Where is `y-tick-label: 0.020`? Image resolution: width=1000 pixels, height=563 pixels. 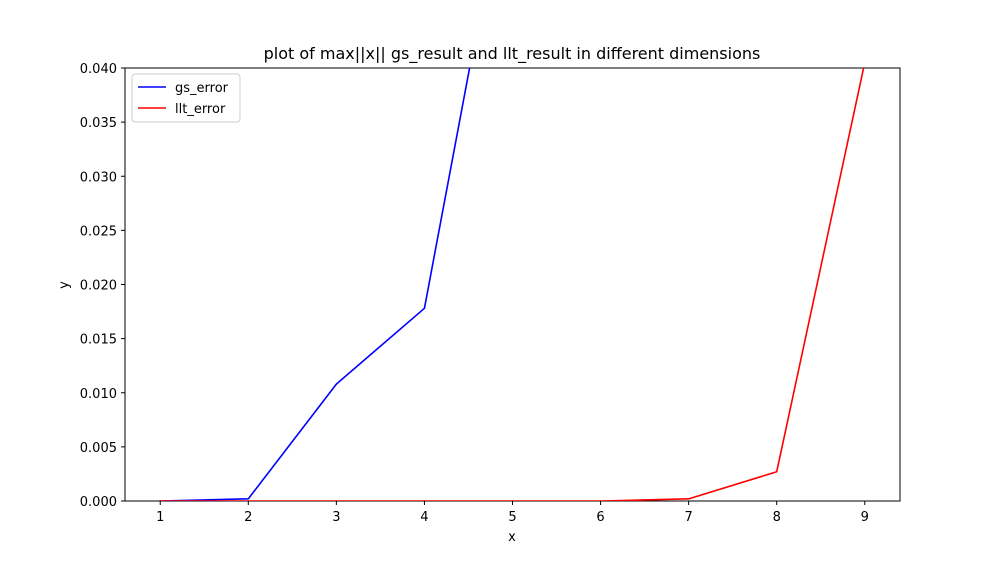
y-tick-label: 0.020 is located at coordinates (98, 286).